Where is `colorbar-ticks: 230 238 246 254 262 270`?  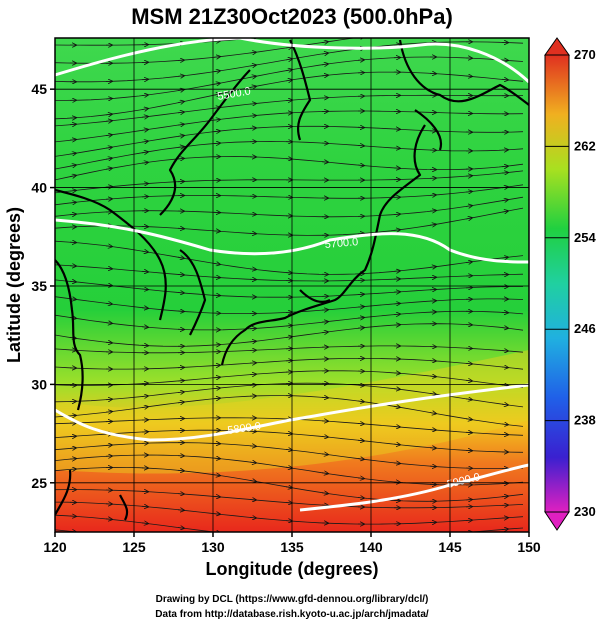
colorbar-ticks: 230 238 246 254 262 270 is located at coordinates (570, 283).